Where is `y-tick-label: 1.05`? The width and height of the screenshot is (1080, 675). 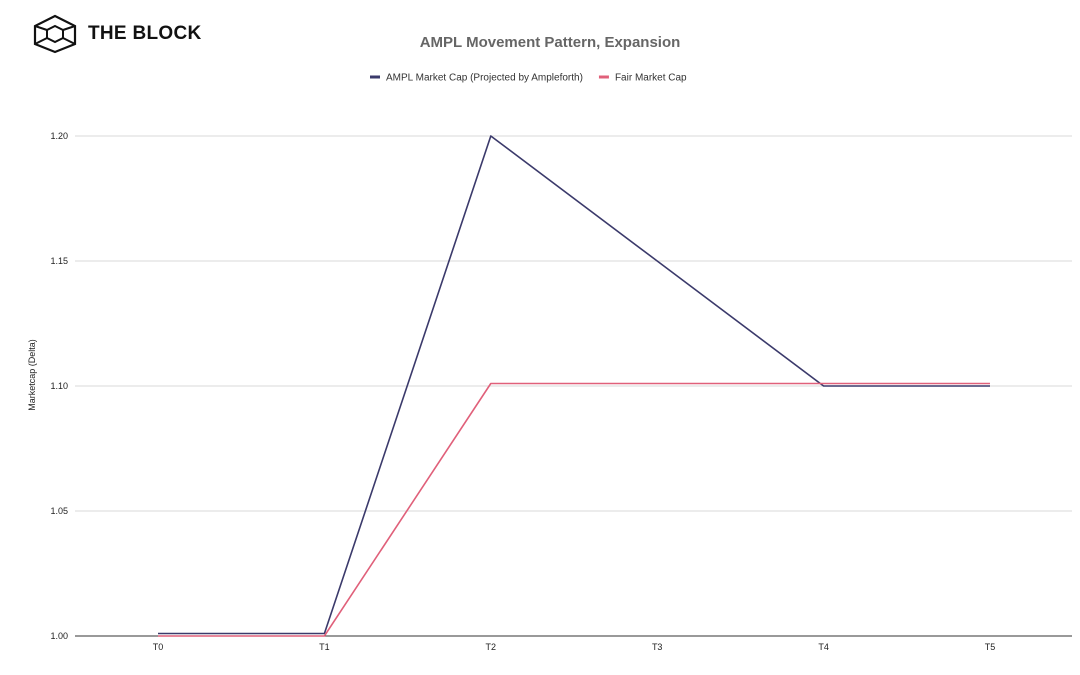
y-tick-label: 1.05 is located at coordinates (59, 511).